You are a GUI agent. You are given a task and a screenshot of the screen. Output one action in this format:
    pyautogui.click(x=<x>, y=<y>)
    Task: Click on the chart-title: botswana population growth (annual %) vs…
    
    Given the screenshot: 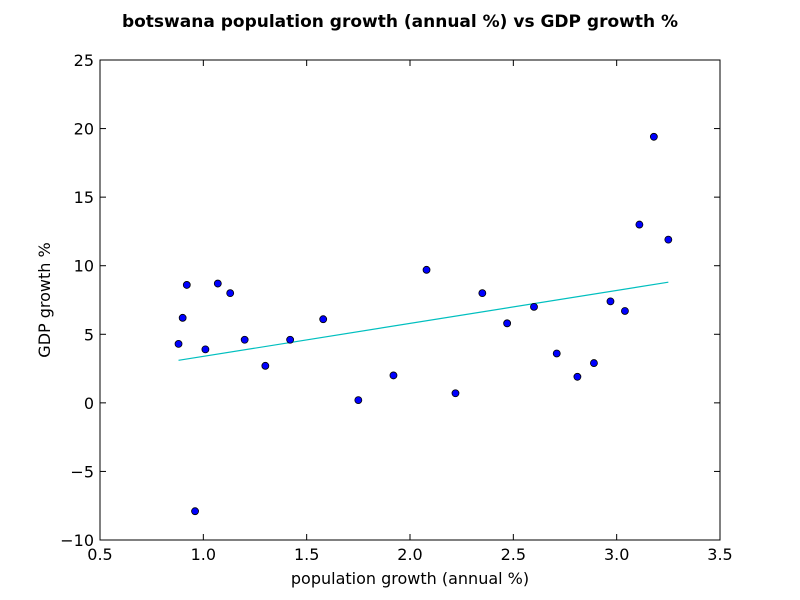 What is the action you would take?
    pyautogui.click(x=400, y=22)
    